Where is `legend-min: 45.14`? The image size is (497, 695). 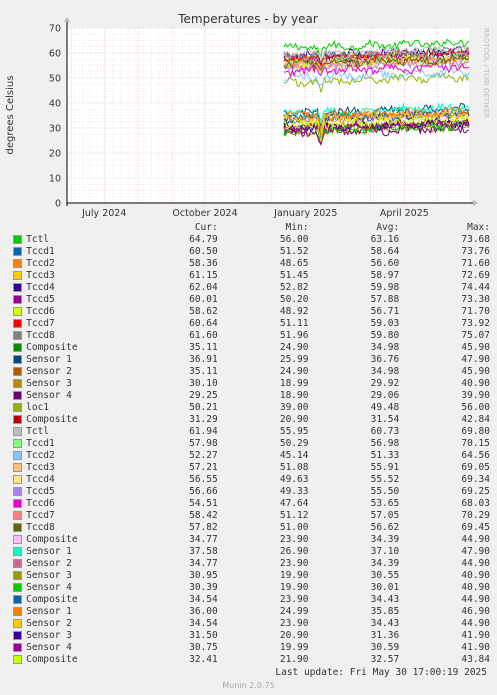 legend-min: 45.14 is located at coordinates (294, 455).